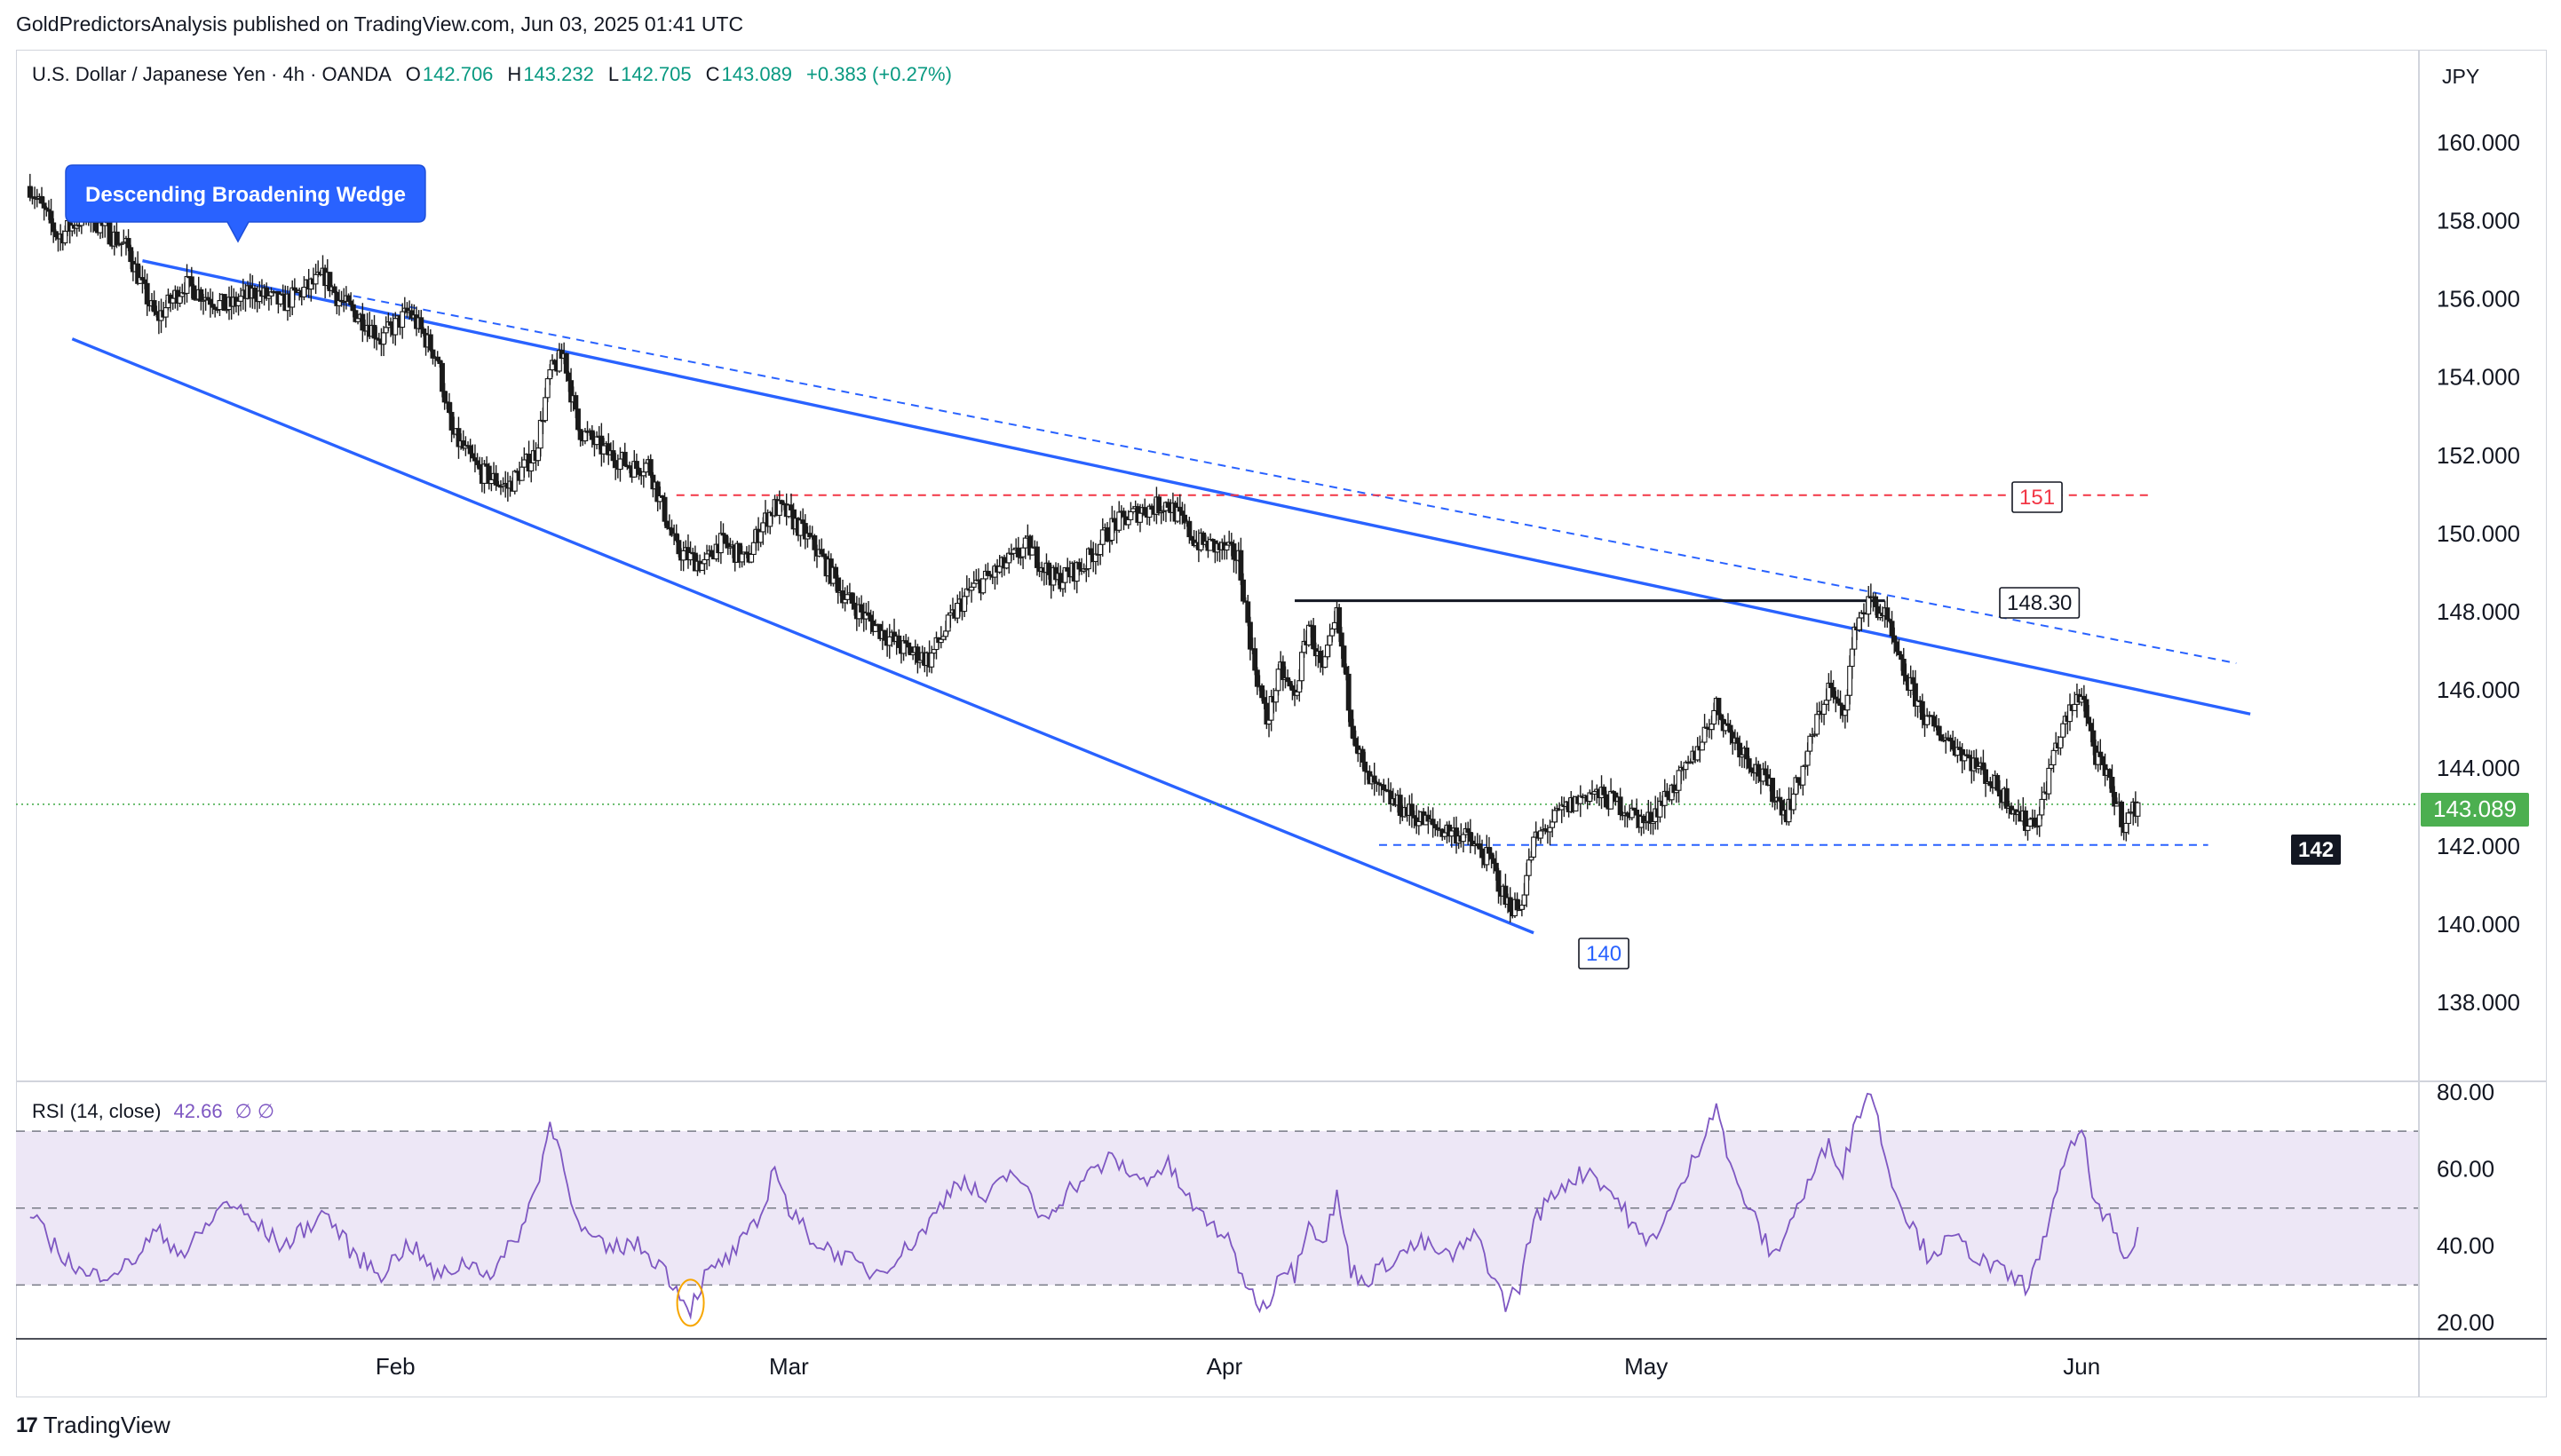 The image size is (2561, 1456). Describe the element at coordinates (1084, 1206) in the screenshot. I see `rsi-line` at that location.